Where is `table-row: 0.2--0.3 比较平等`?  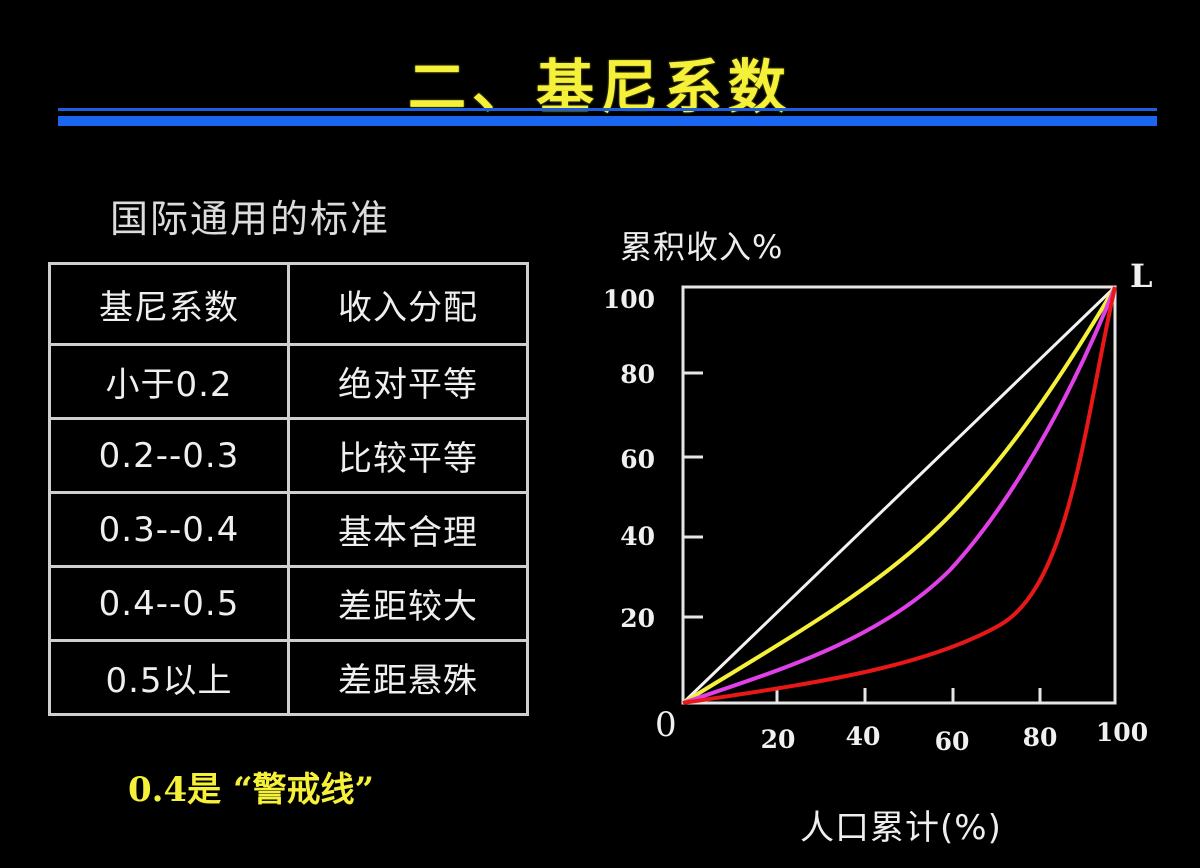 table-row: 0.2--0.3 比较平等 is located at coordinates (288, 455).